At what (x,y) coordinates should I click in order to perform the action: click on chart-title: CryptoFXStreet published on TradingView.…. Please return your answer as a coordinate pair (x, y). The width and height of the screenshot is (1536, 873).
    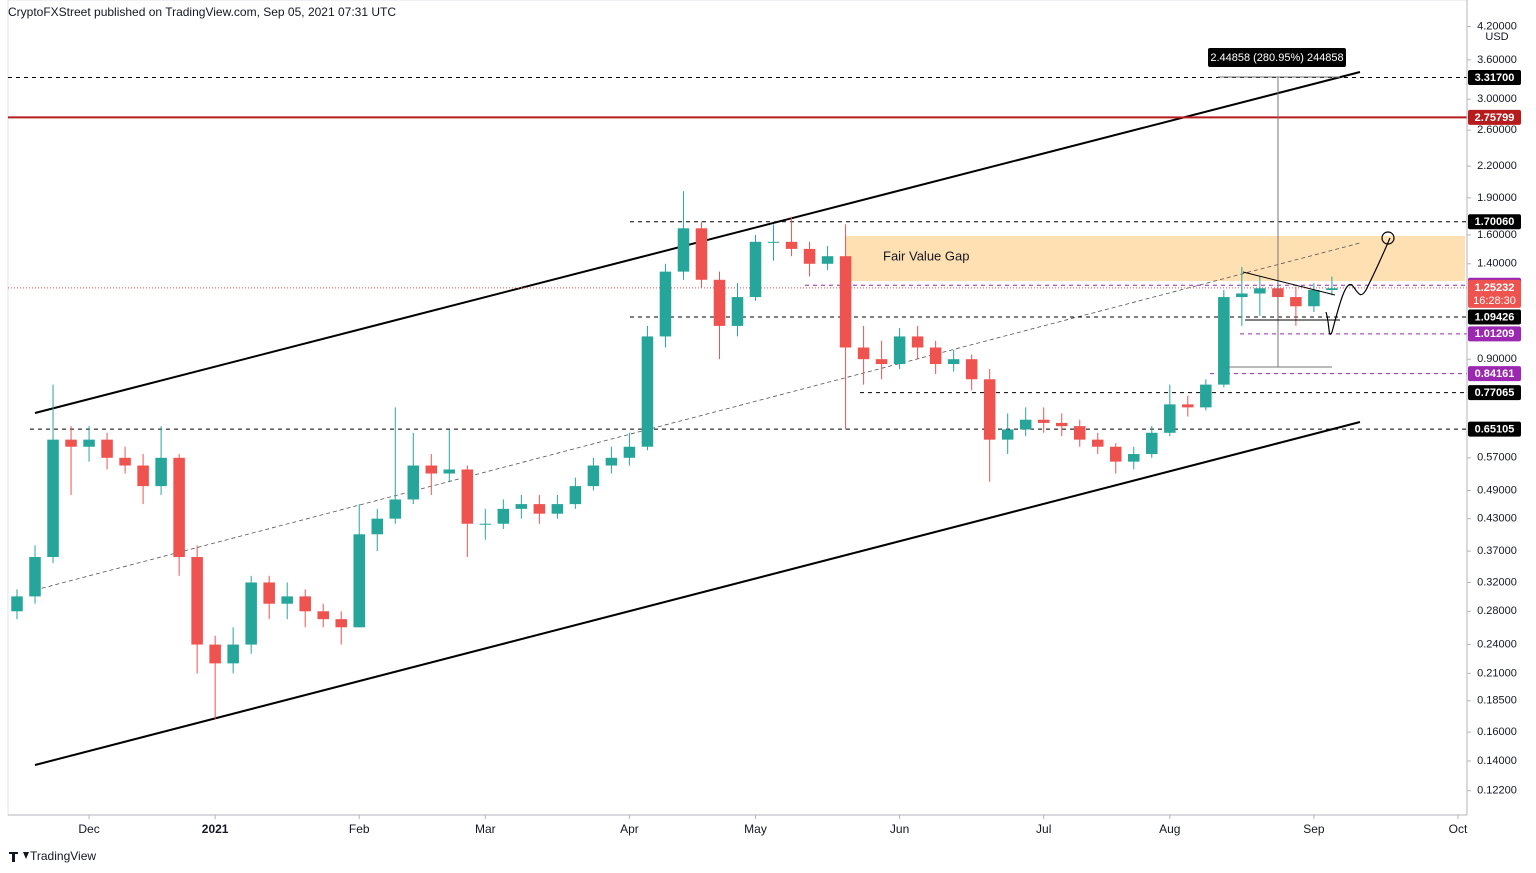
    Looking at the image, I should click on (202, 12).